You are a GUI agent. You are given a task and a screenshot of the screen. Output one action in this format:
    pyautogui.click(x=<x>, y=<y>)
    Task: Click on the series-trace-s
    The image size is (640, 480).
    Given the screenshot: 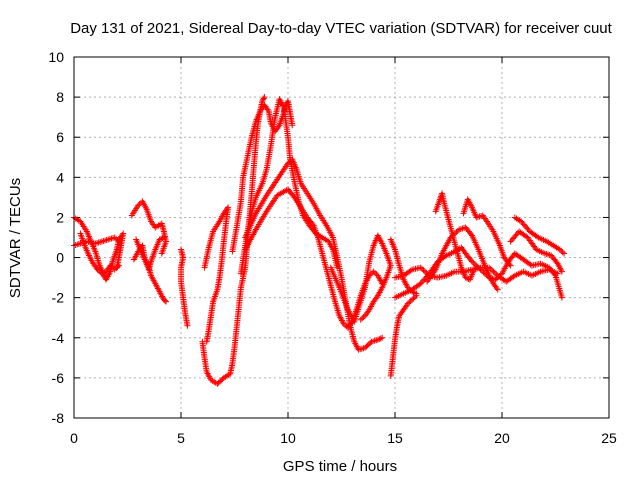 What is the action you would take?
    pyautogui.click(x=462, y=258)
    